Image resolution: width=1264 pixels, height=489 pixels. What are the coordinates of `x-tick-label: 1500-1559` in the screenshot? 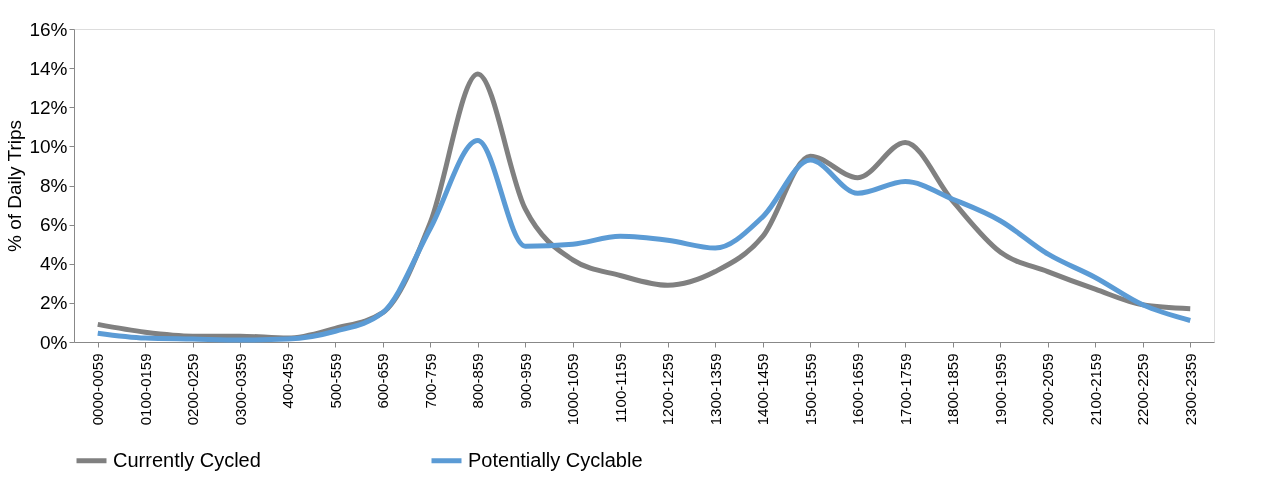 It's located at (810, 389).